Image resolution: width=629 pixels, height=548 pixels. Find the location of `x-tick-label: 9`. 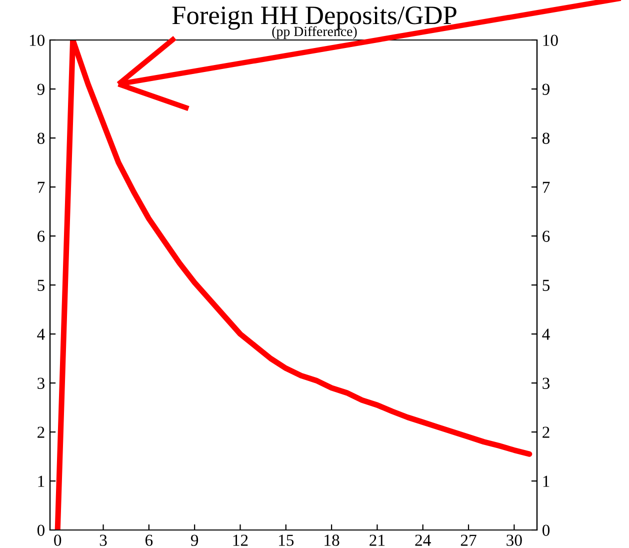

x-tick-label: 9 is located at coordinates (194, 540).